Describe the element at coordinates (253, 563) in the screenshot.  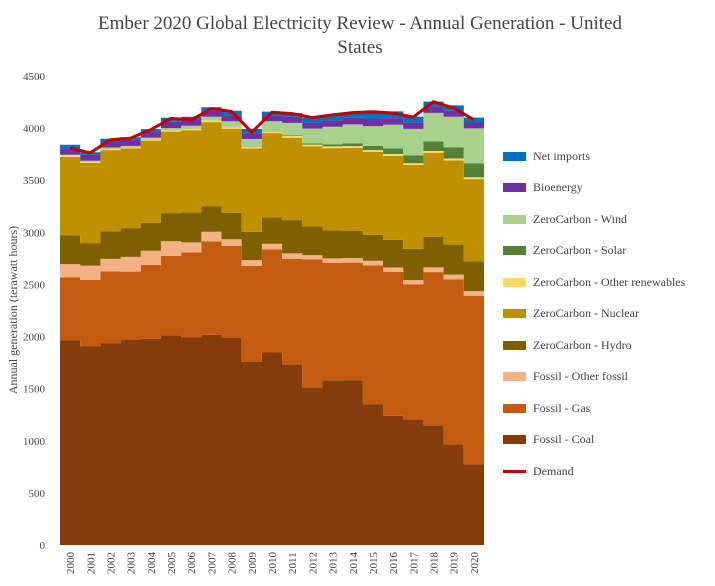
I see `x-tick-label: 2009` at that location.